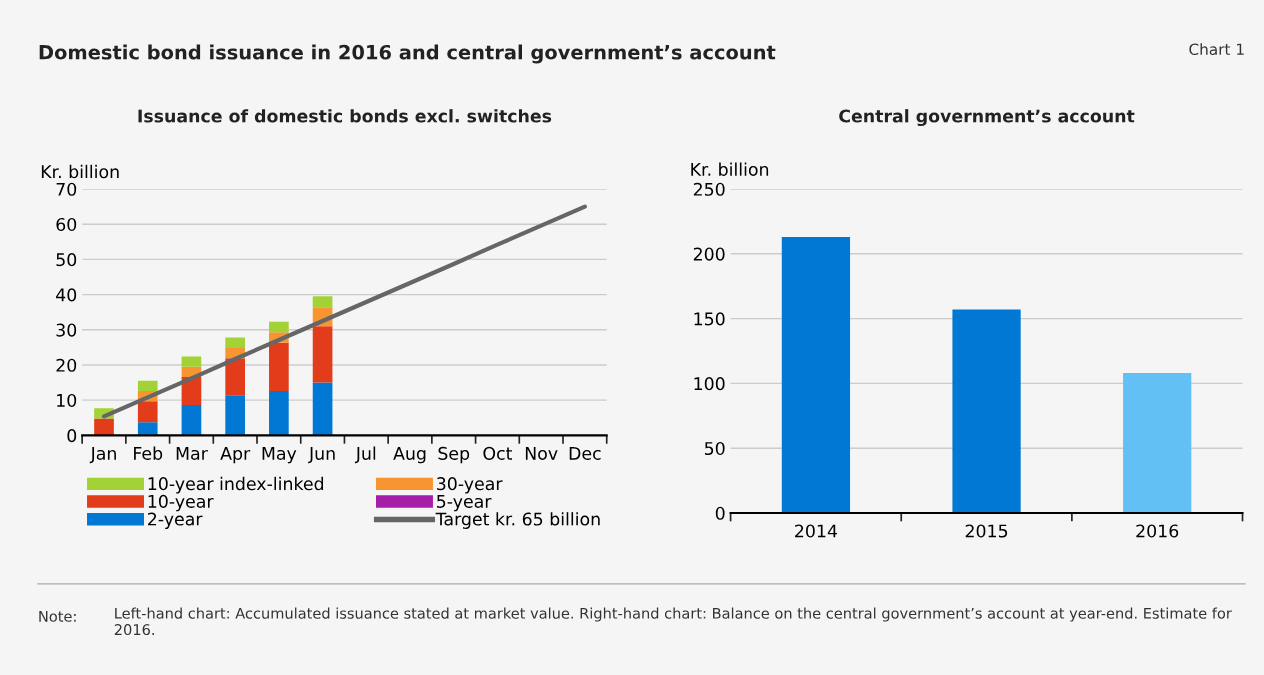  I want to click on x-tick-label: 2015, so click(986, 531).